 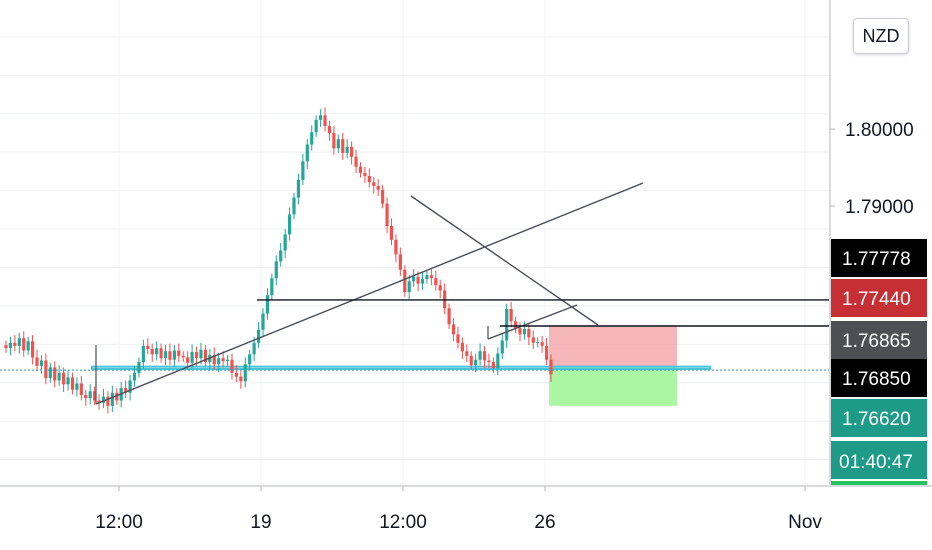 What do you see at coordinates (119, 522) in the screenshot?
I see `time-tick-label: 12:00` at bounding box center [119, 522].